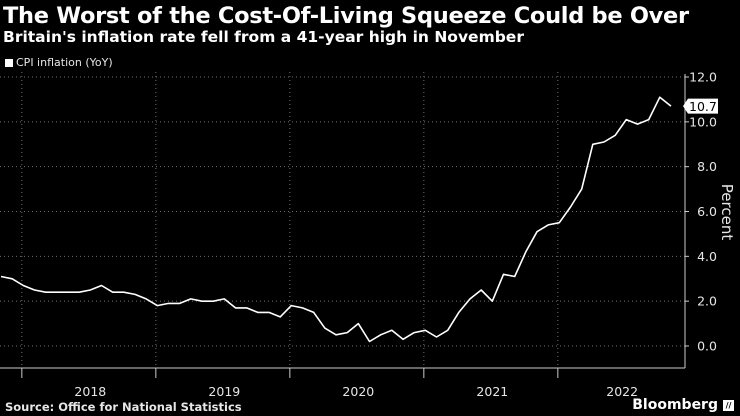 This screenshot has height=416, width=740. Describe the element at coordinates (707, 256) in the screenshot. I see `y-tick-label: 4.0` at that location.